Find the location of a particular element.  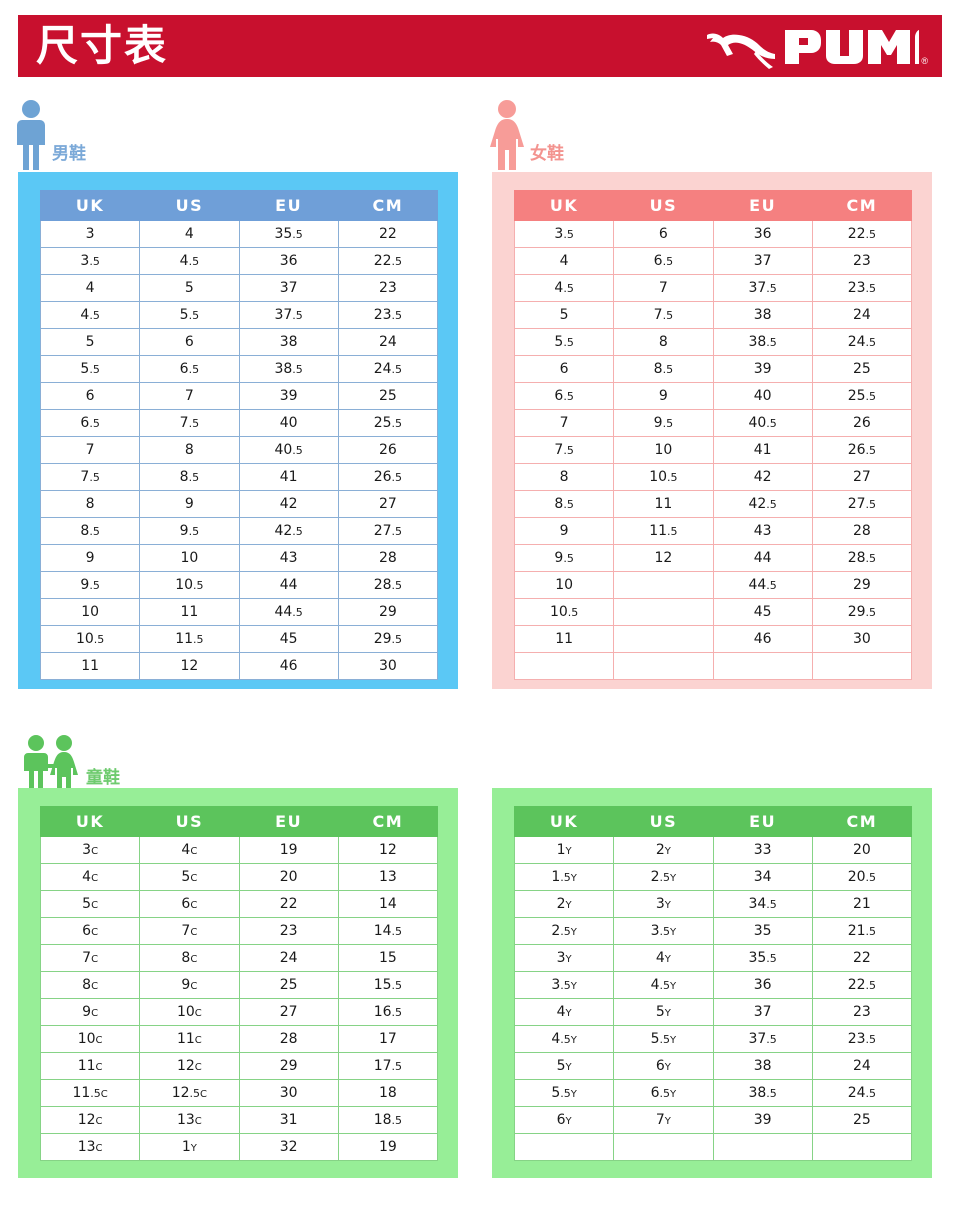

table-cell-us: 4.5 is located at coordinates (189, 261).